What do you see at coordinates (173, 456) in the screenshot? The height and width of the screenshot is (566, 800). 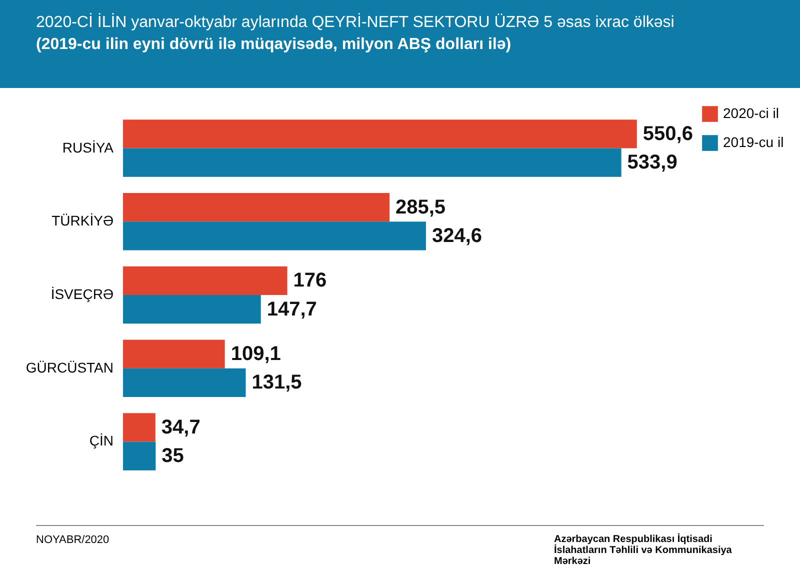 I see `data-label: 35` at bounding box center [173, 456].